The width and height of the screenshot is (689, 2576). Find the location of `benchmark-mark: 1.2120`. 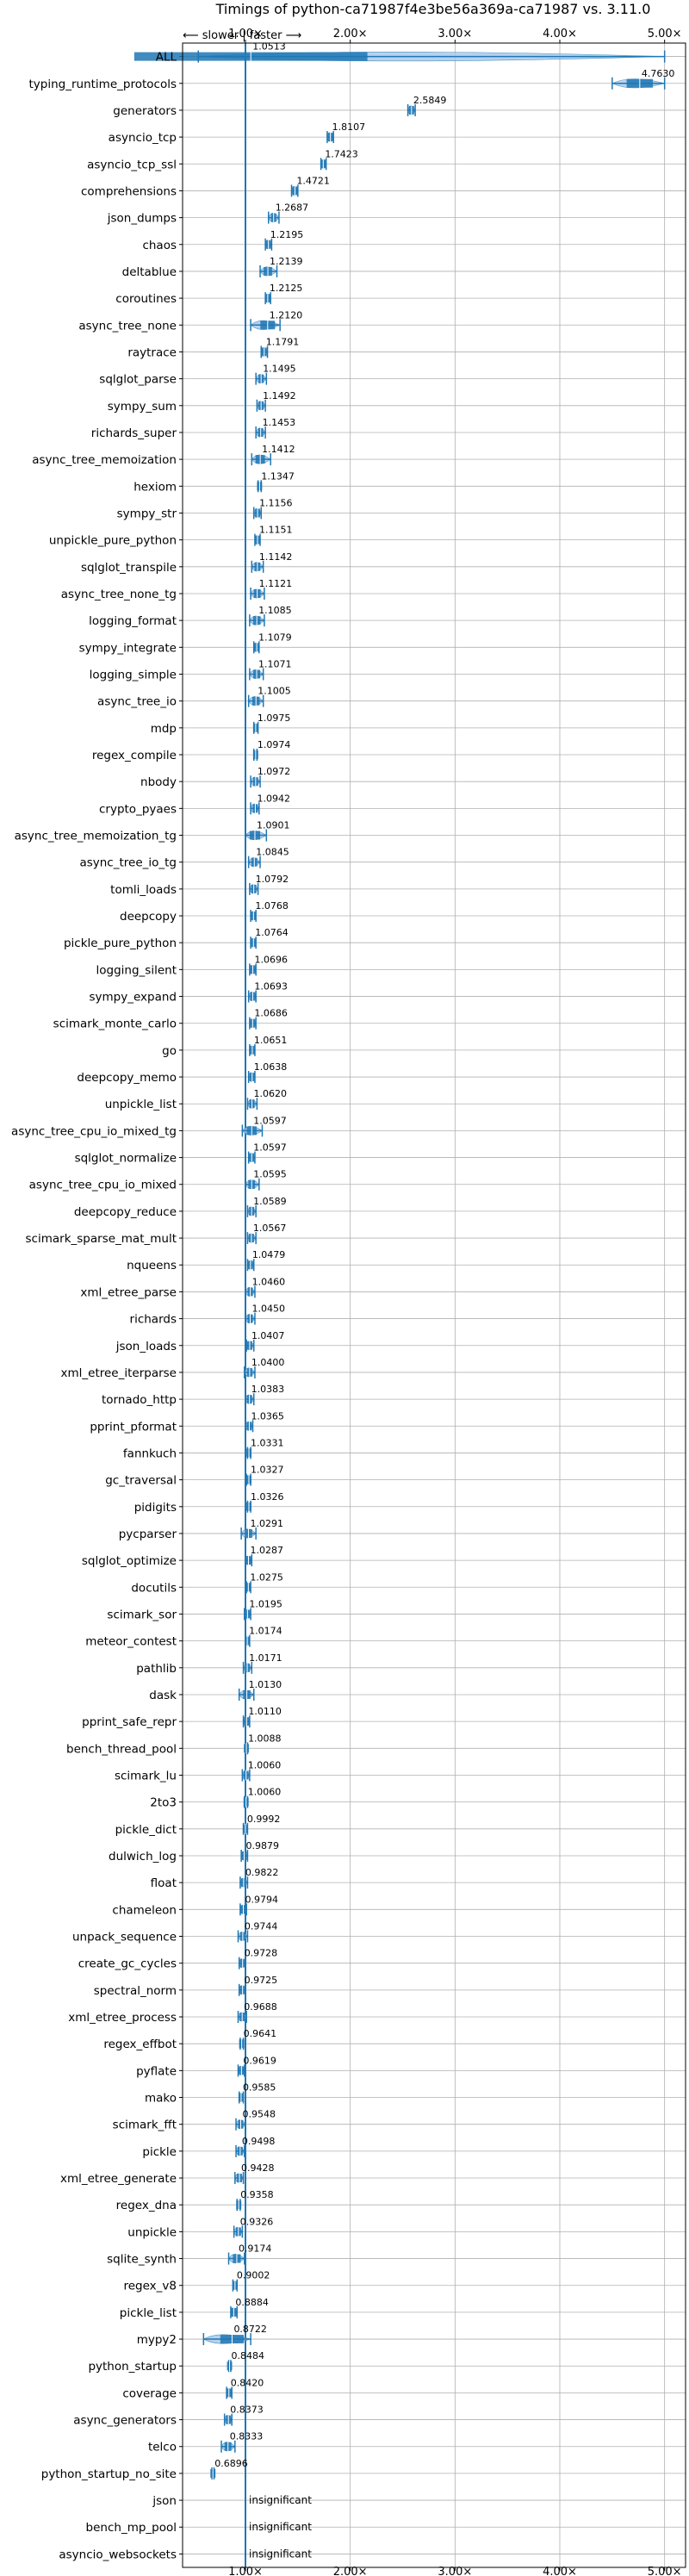

benchmark-mark: 1.2120 is located at coordinates (276, 321).